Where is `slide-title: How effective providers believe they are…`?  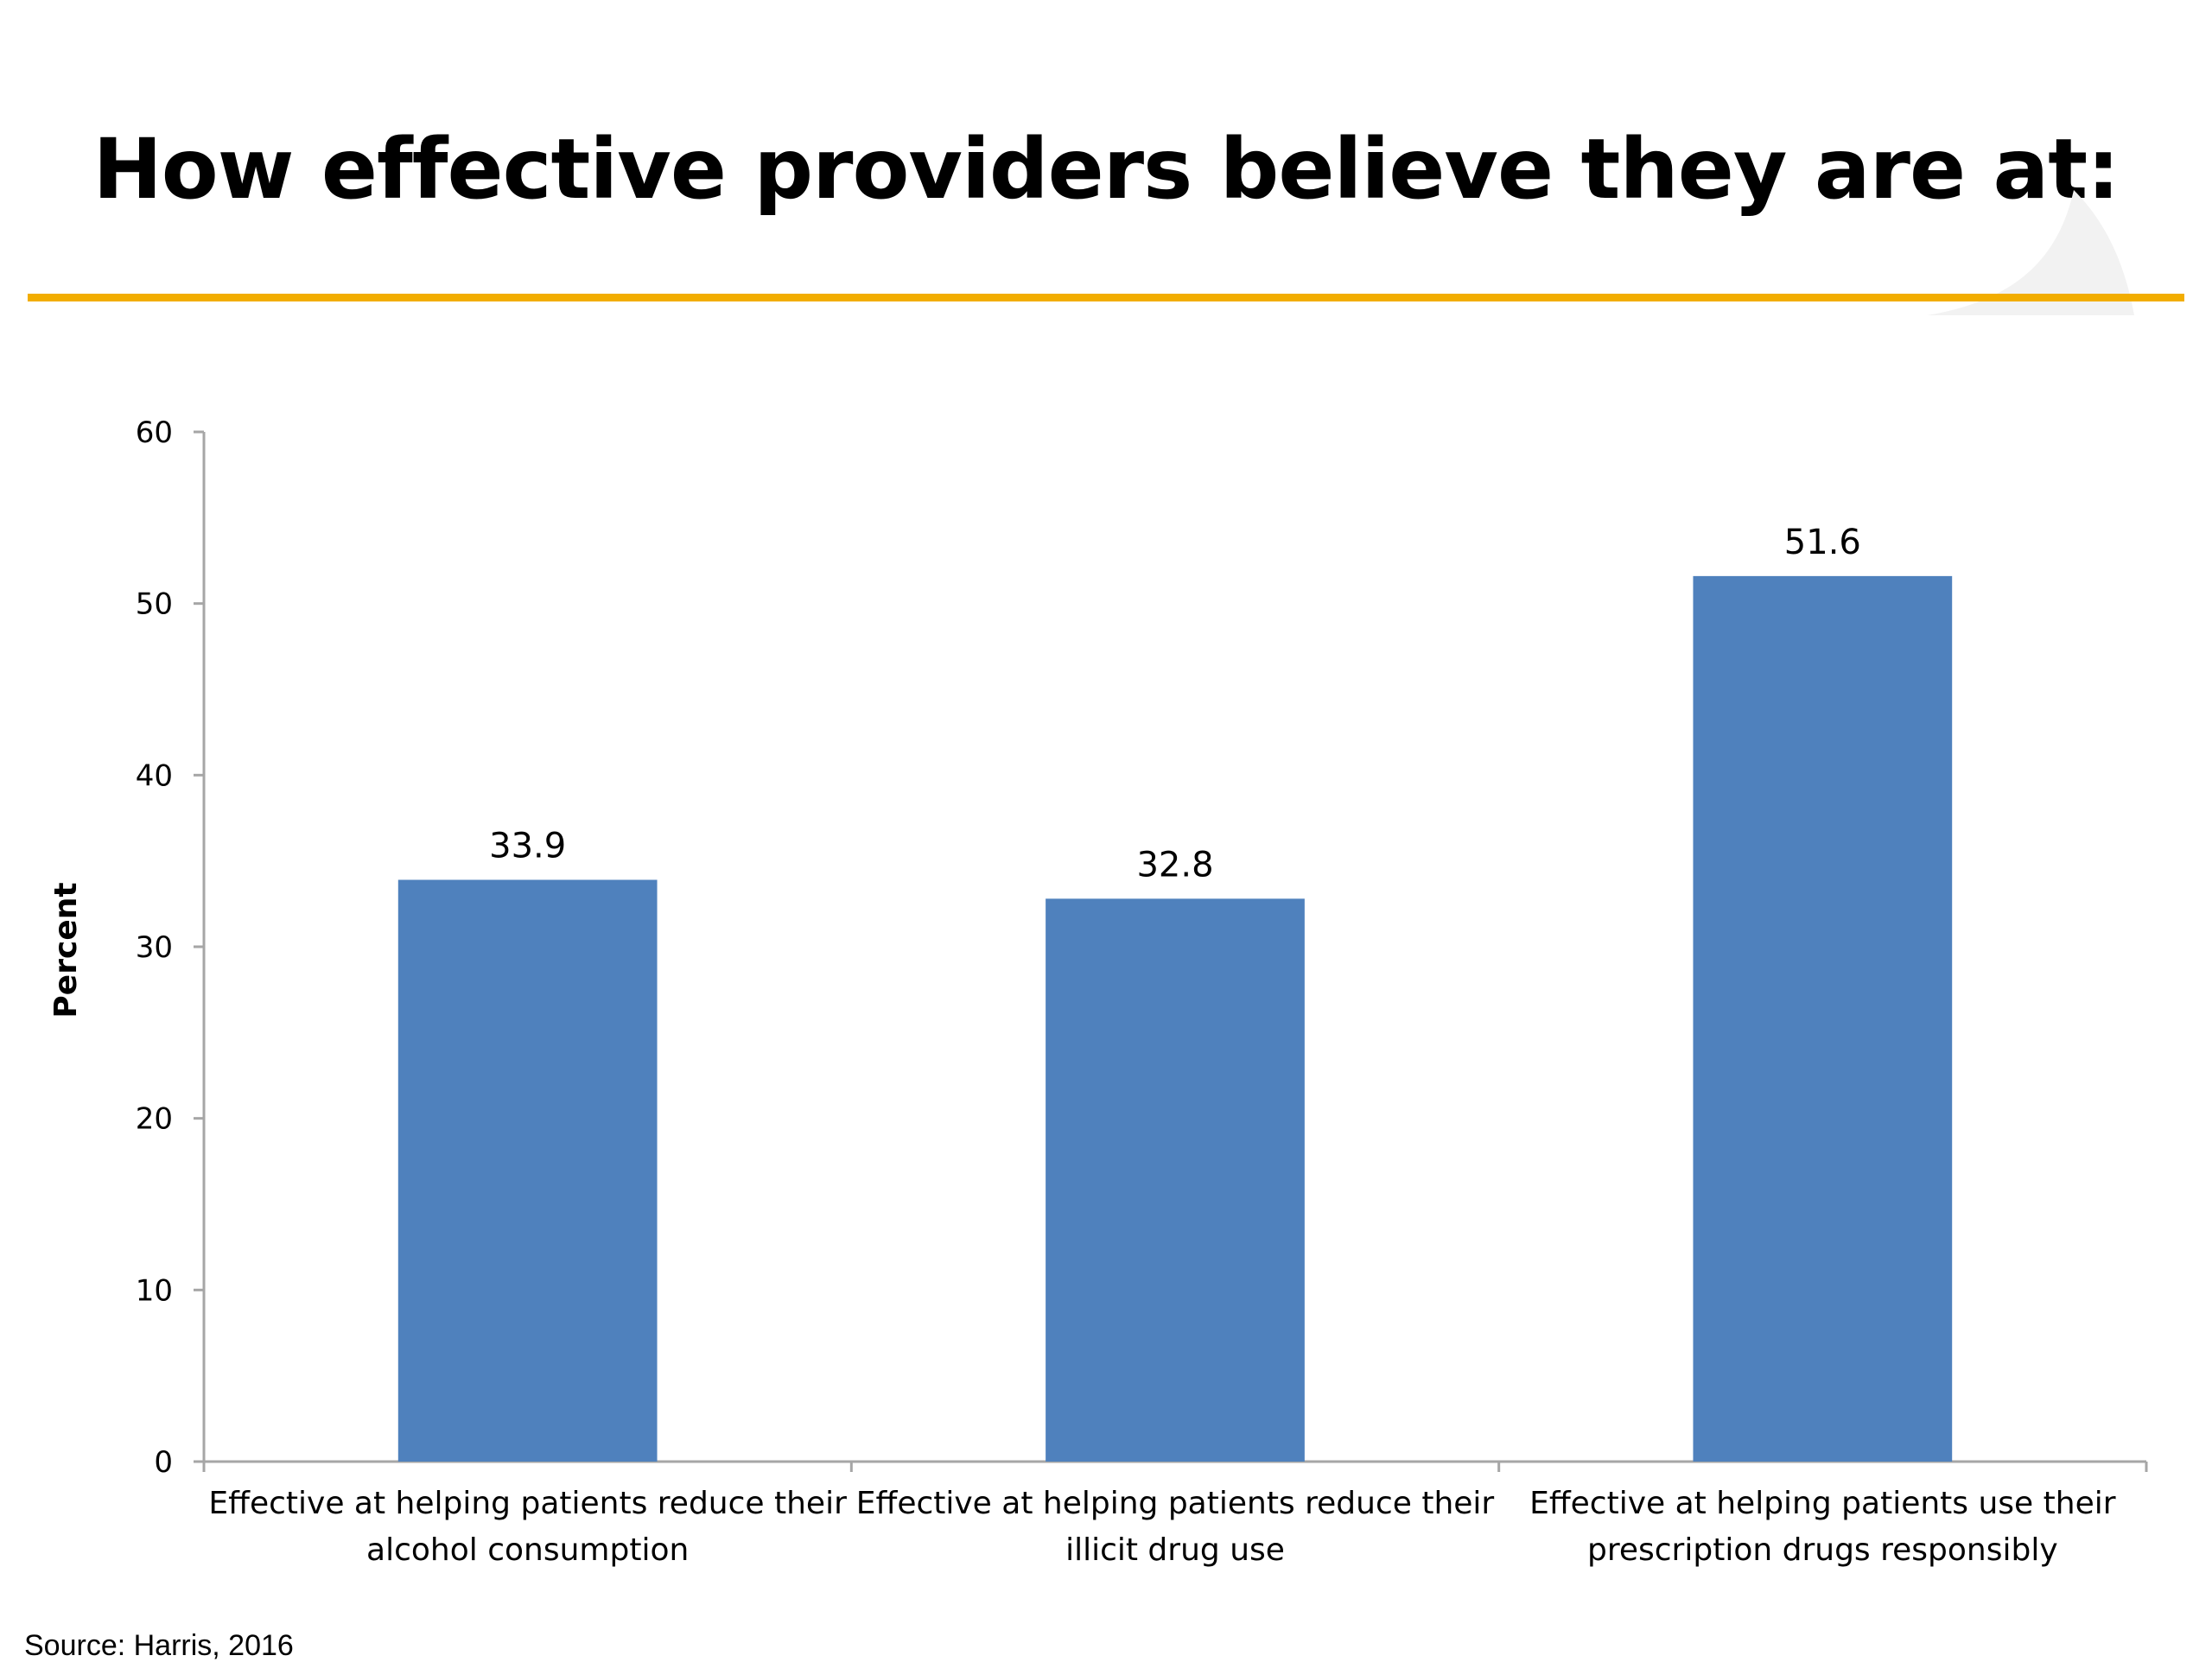
slide-title: How effective providers believe they are… is located at coordinates (1106, 169).